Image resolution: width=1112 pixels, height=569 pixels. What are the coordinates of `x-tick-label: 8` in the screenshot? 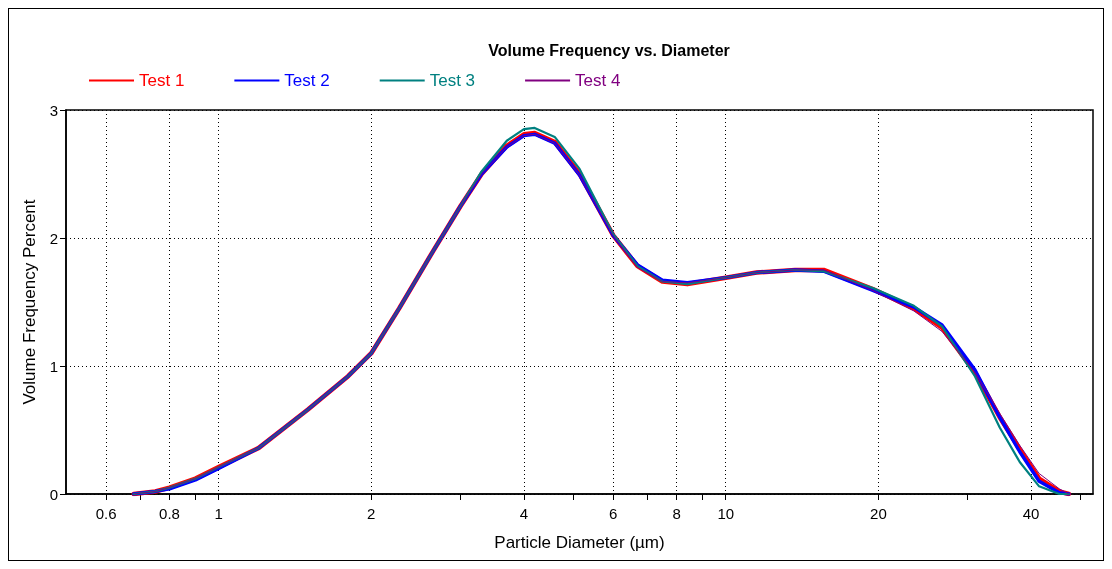 It's located at (676, 513).